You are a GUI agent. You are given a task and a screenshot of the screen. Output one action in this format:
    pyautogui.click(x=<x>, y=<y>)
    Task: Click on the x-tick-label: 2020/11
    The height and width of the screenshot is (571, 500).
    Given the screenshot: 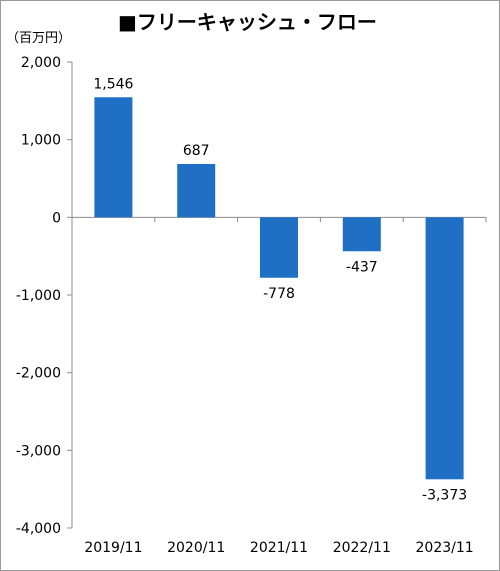 What is the action you would take?
    pyautogui.click(x=196, y=548)
    